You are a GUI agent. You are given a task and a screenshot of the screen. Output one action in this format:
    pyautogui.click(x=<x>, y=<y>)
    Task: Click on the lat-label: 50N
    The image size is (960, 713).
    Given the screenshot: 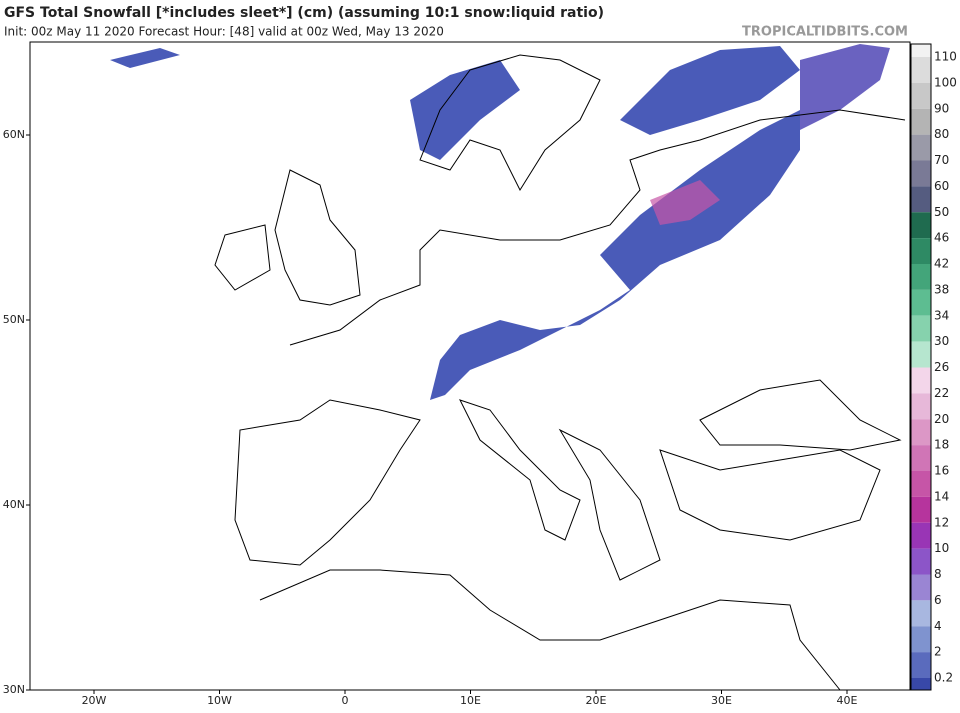 What is the action you would take?
    pyautogui.click(x=14, y=319)
    